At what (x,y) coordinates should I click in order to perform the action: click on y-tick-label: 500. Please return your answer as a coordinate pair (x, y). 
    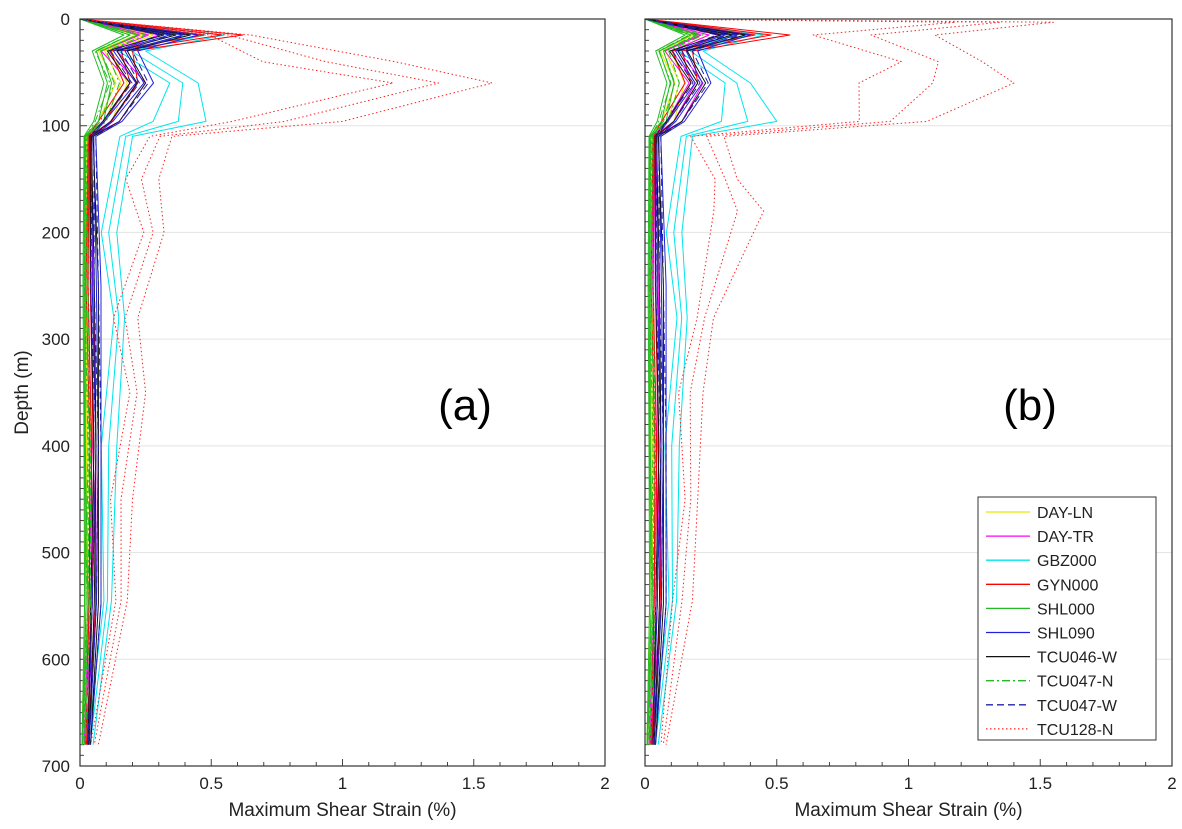
    Looking at the image, I should click on (56, 553).